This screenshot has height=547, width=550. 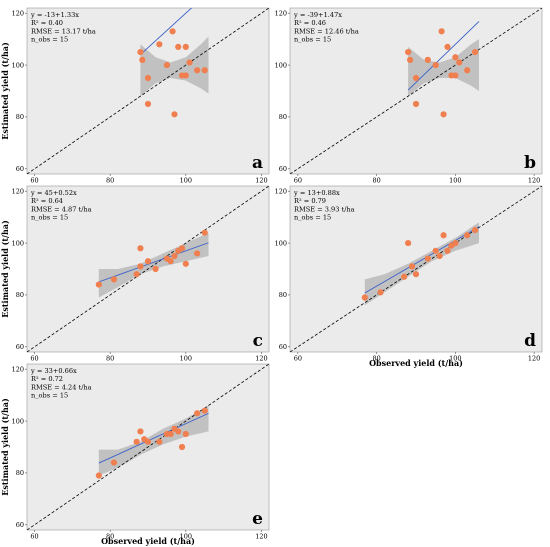 I want to click on panel-letter: b, so click(x=530, y=163).